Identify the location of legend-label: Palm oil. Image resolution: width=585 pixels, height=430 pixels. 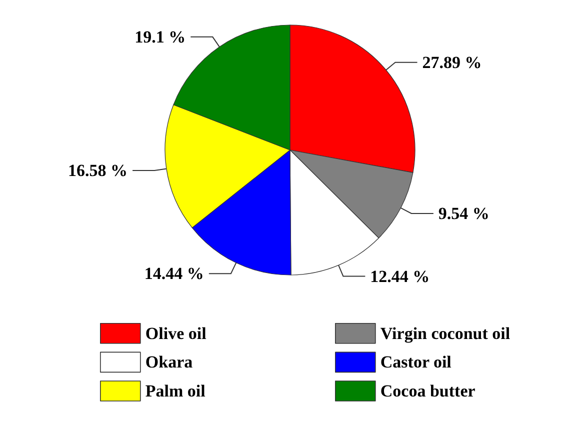
(175, 391).